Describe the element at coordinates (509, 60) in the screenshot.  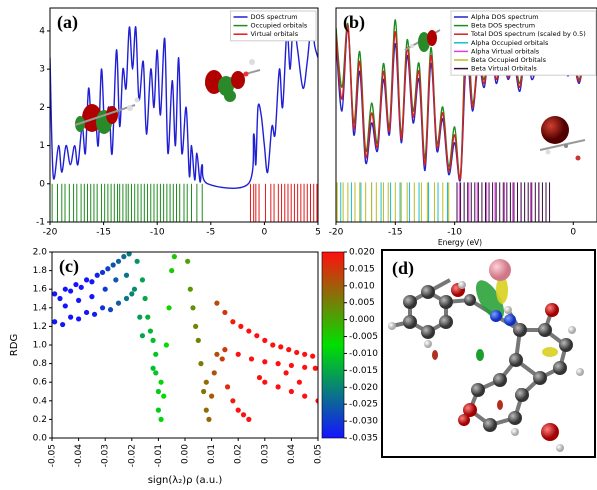
I see `legend-label: Beta Occupied Orbitals` at that location.